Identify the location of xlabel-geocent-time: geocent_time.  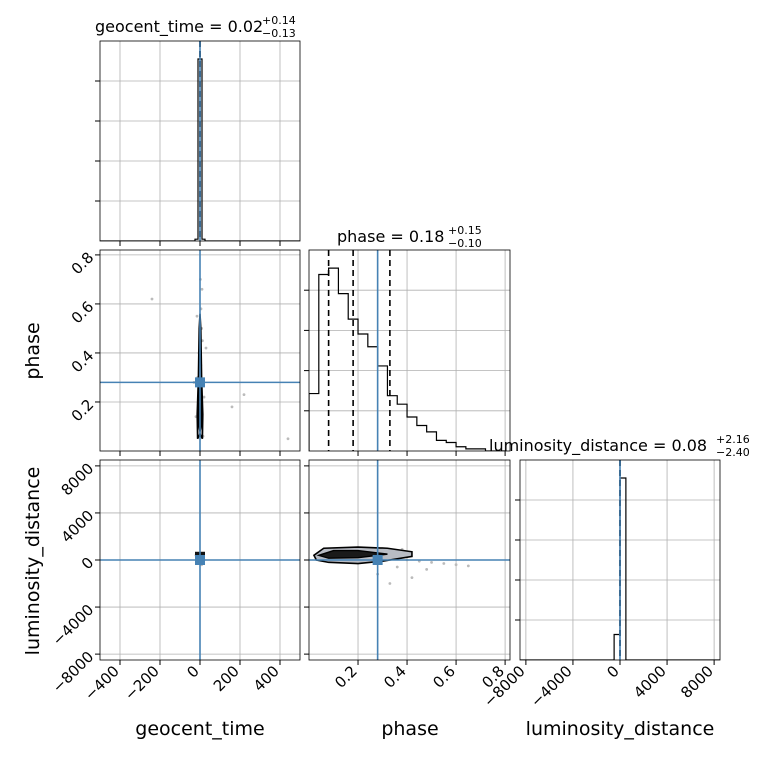
(199, 729).